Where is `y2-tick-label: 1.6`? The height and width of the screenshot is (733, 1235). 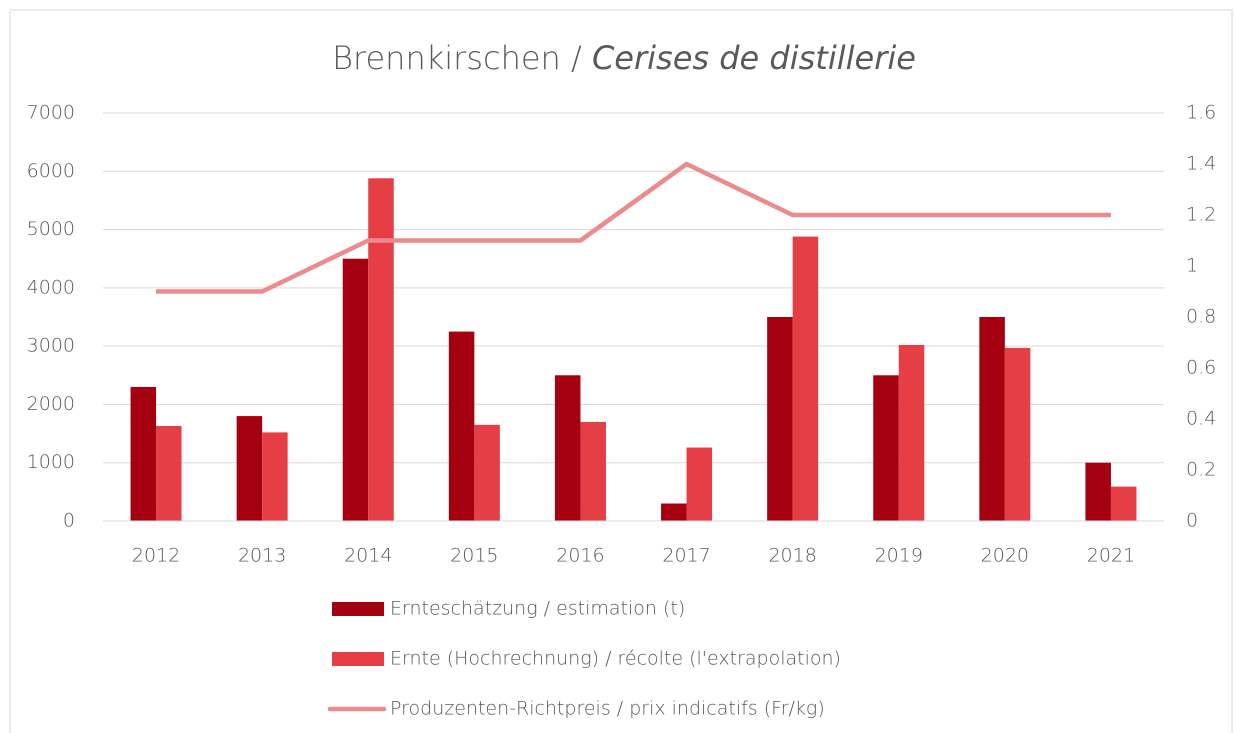
y2-tick-label: 1.6 is located at coordinates (1201, 113).